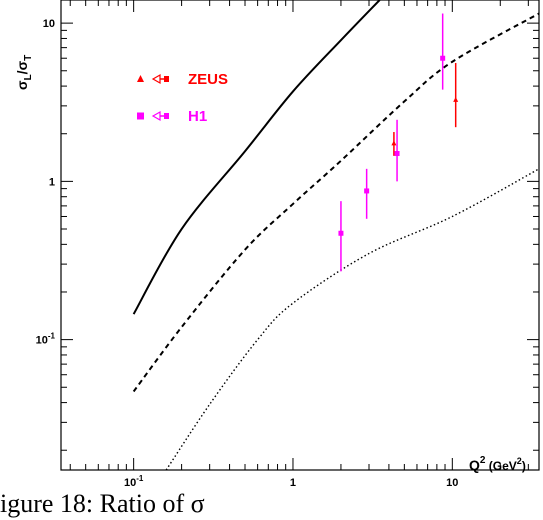  I want to click on y-axis-label: σL/σT, so click(24, 72).